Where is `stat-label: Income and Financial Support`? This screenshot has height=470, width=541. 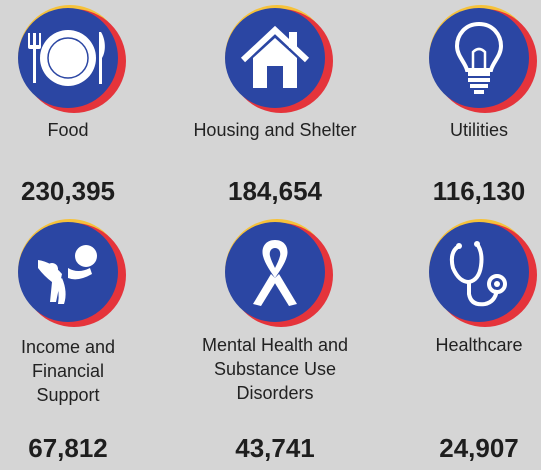
stat-label: Income and Financial Support is located at coordinates (79, 371).